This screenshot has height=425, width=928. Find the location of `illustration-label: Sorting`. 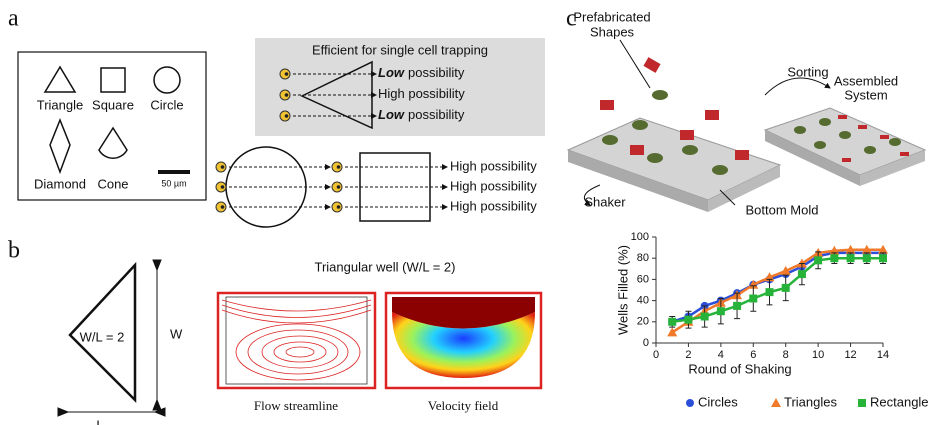

illustration-label: Sorting is located at coordinates (807, 71).